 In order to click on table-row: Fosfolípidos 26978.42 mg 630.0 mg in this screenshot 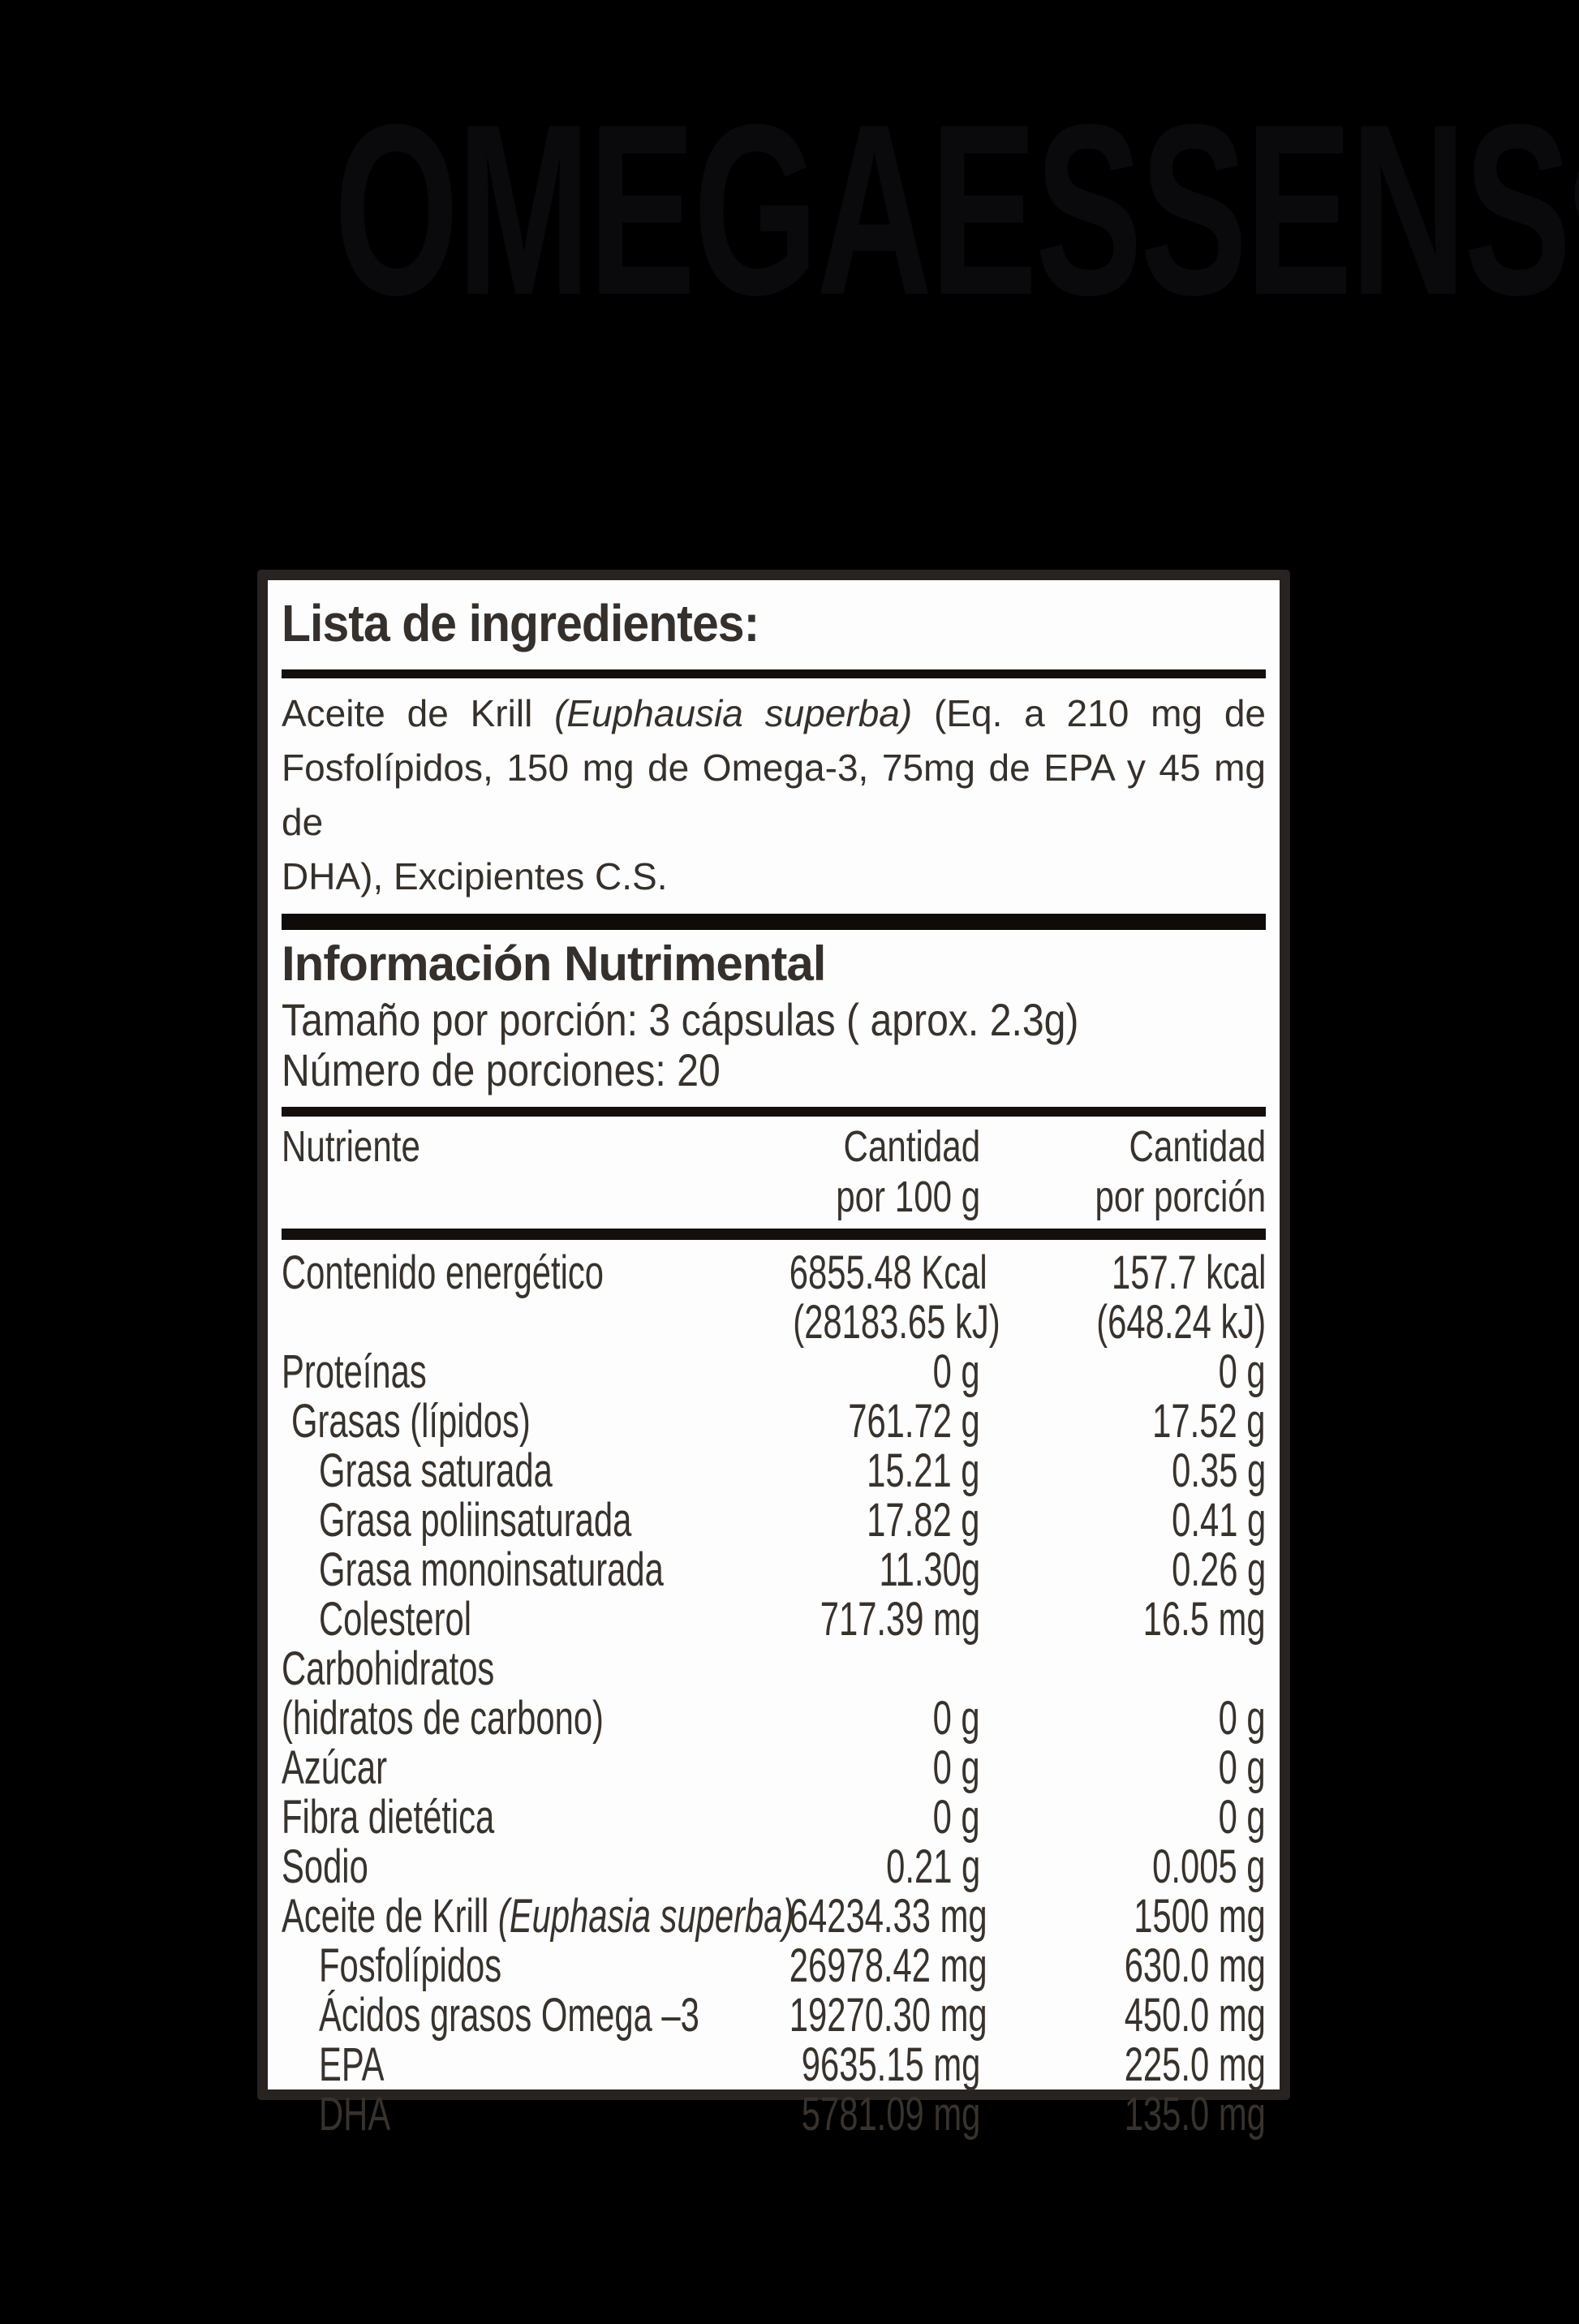, I will do `click(774, 1965)`.